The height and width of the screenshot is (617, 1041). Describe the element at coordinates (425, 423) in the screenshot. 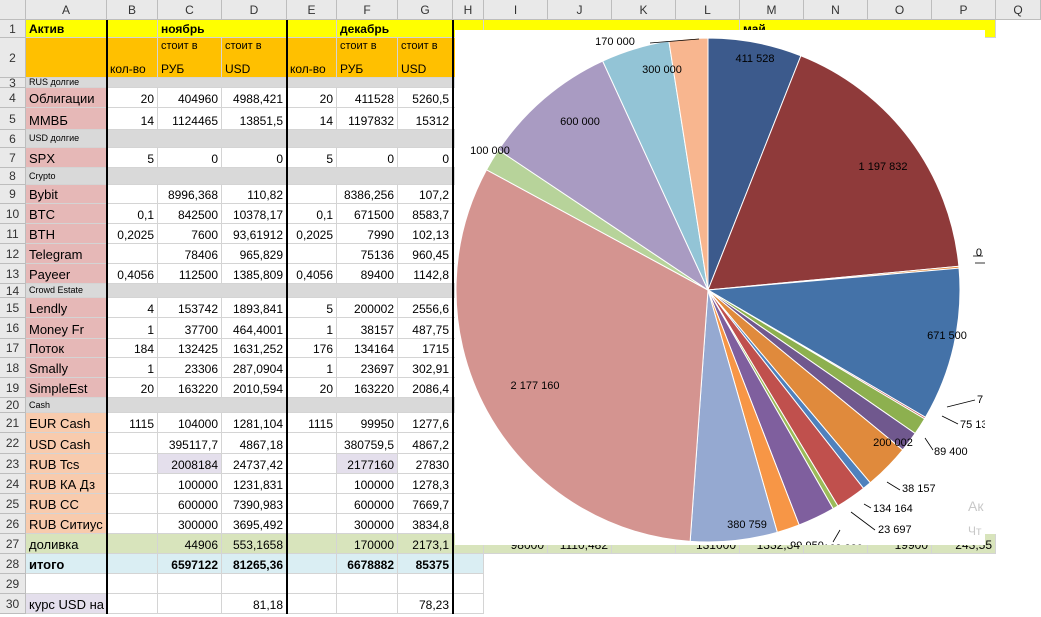

I see `cell-g21: 1277,6` at that location.